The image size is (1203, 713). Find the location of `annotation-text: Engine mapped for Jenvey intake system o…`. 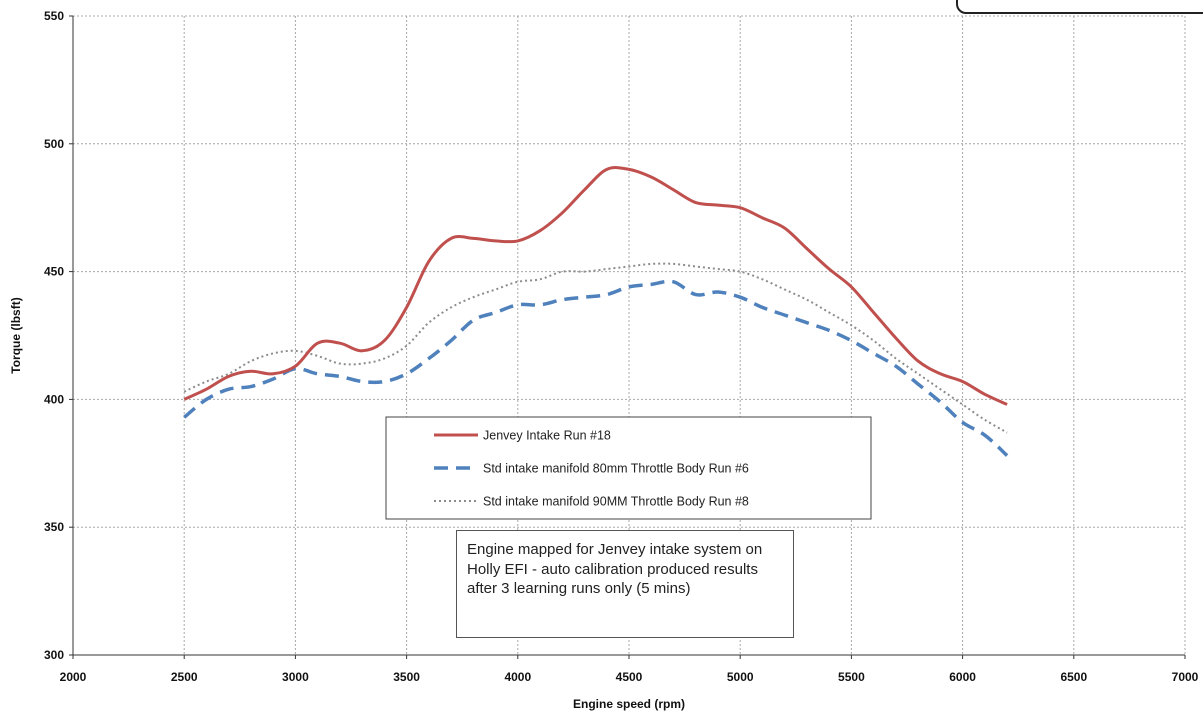

annotation-text: Engine mapped for Jenvey intake system o… is located at coordinates (615, 569).